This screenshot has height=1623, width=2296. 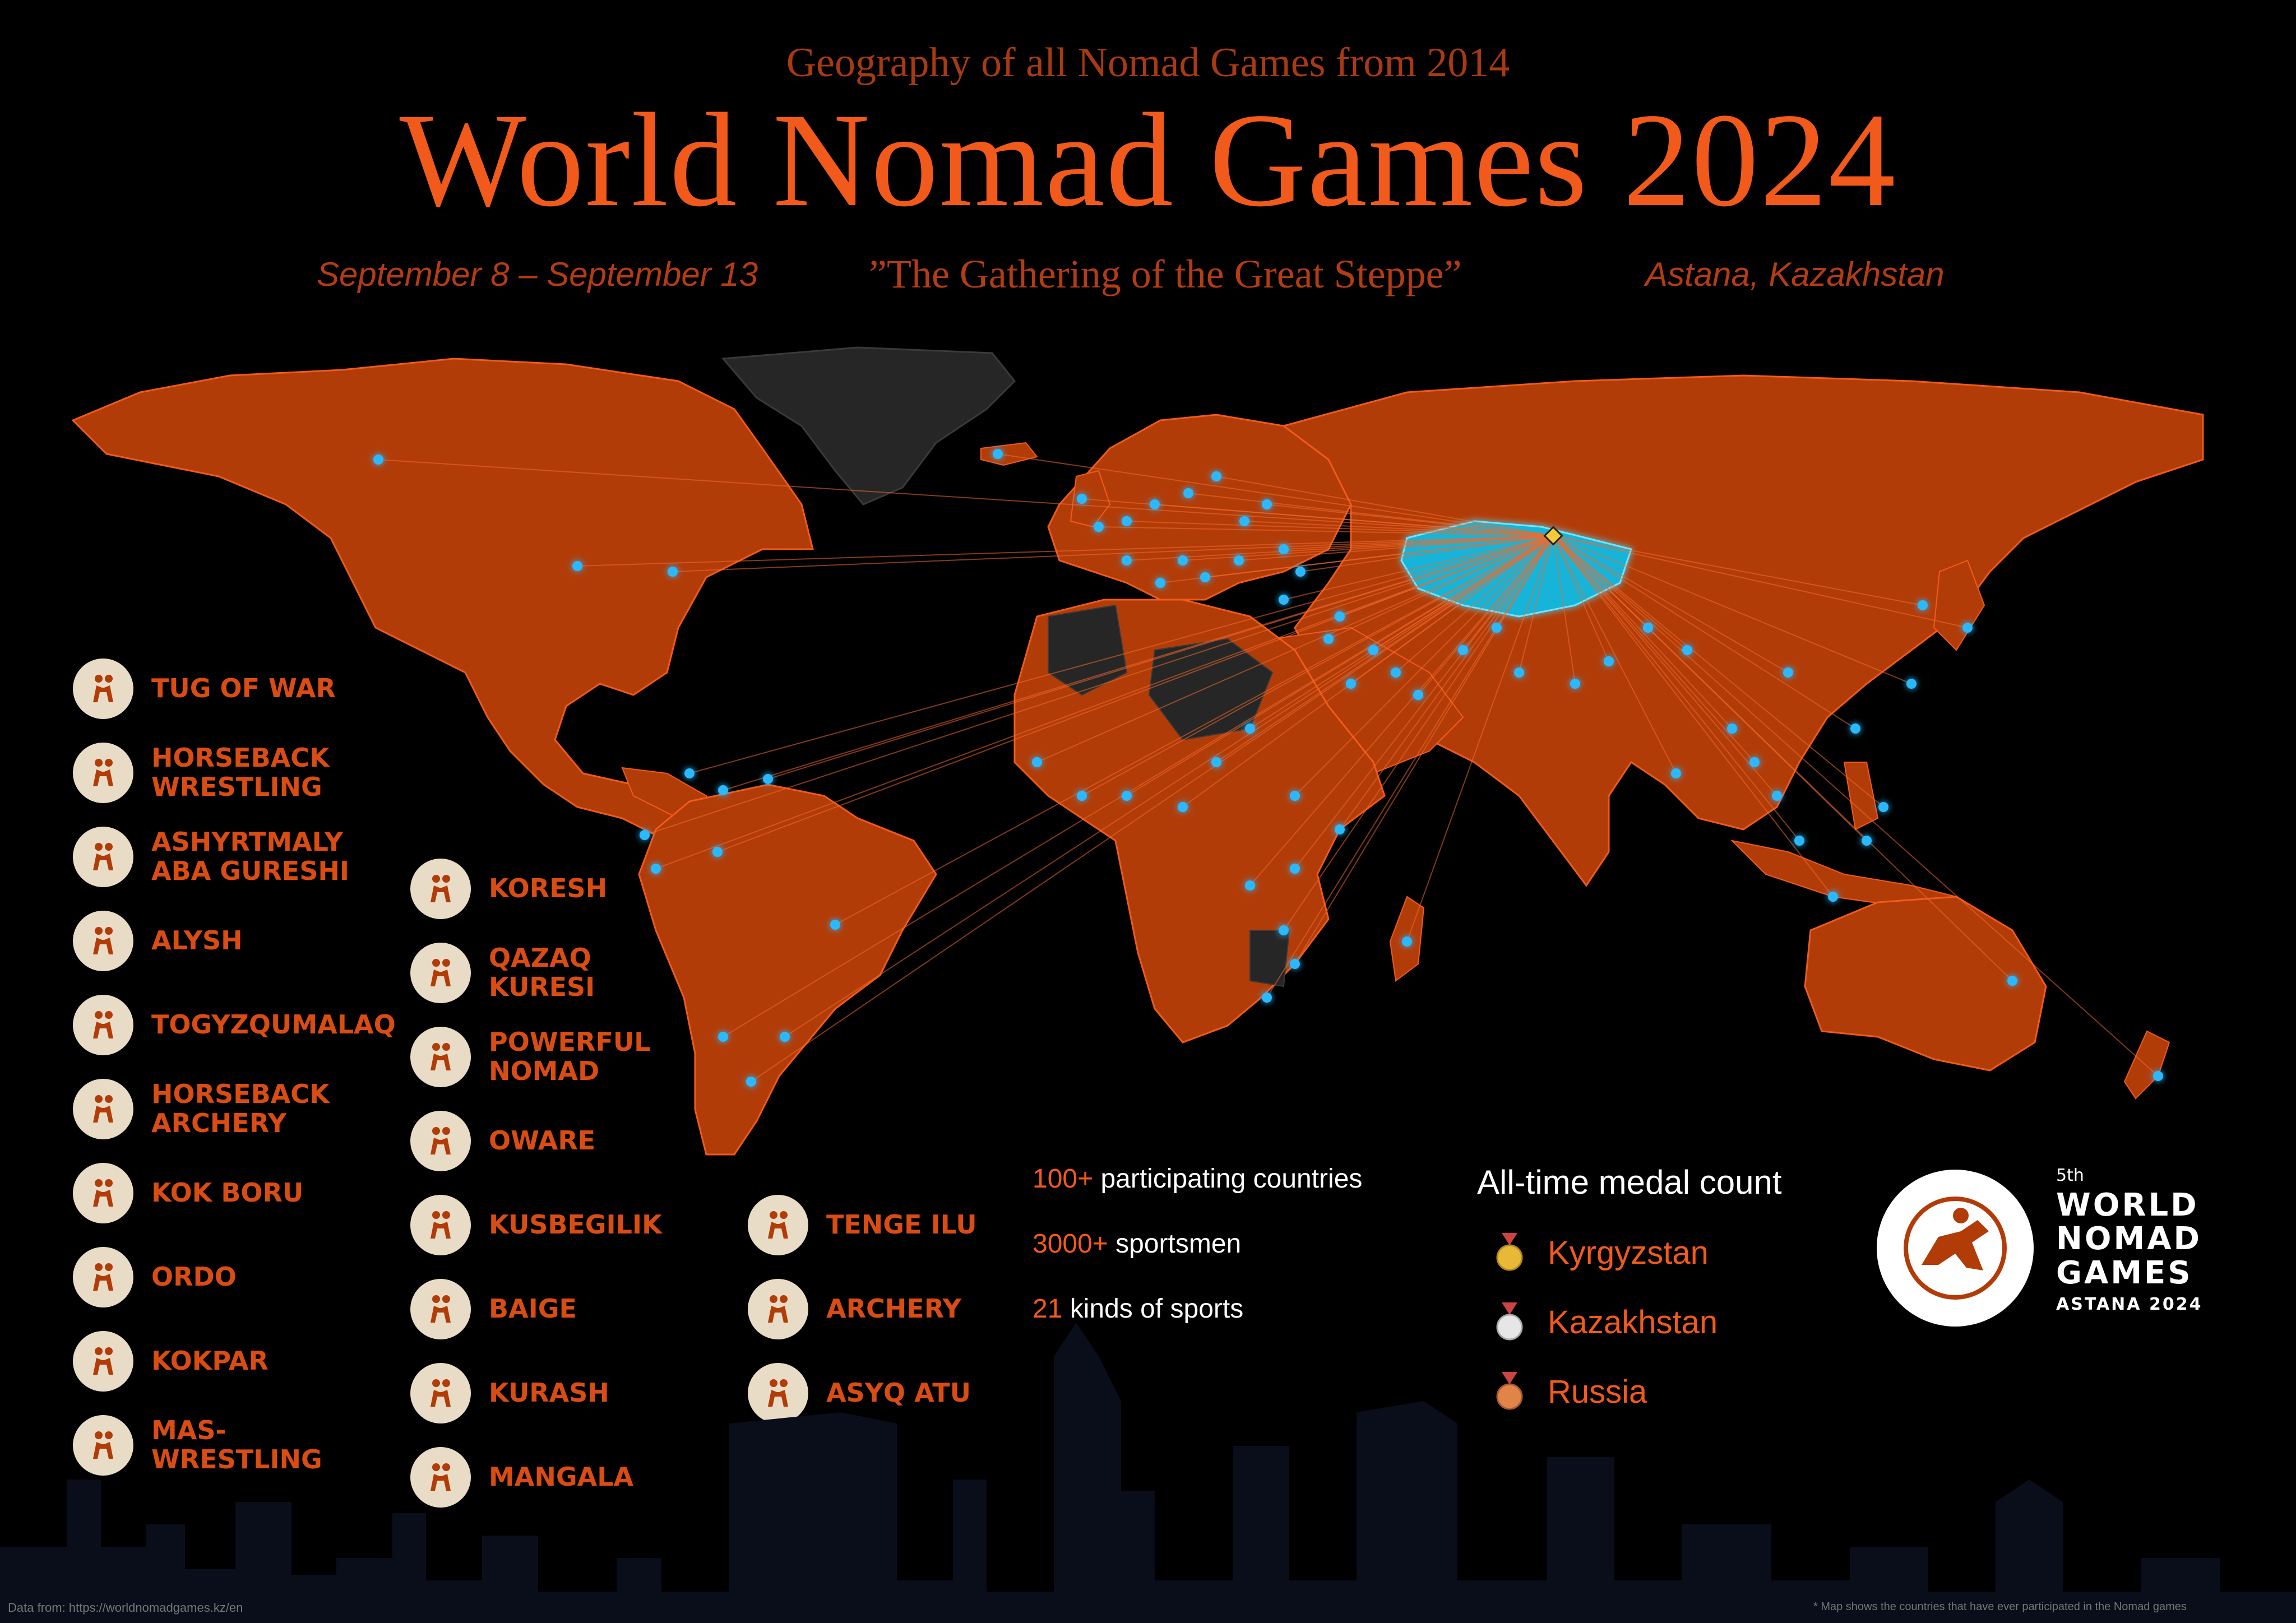 What do you see at coordinates (103, 773) in the screenshot?
I see `horseback-wrestling-icon` at bounding box center [103, 773].